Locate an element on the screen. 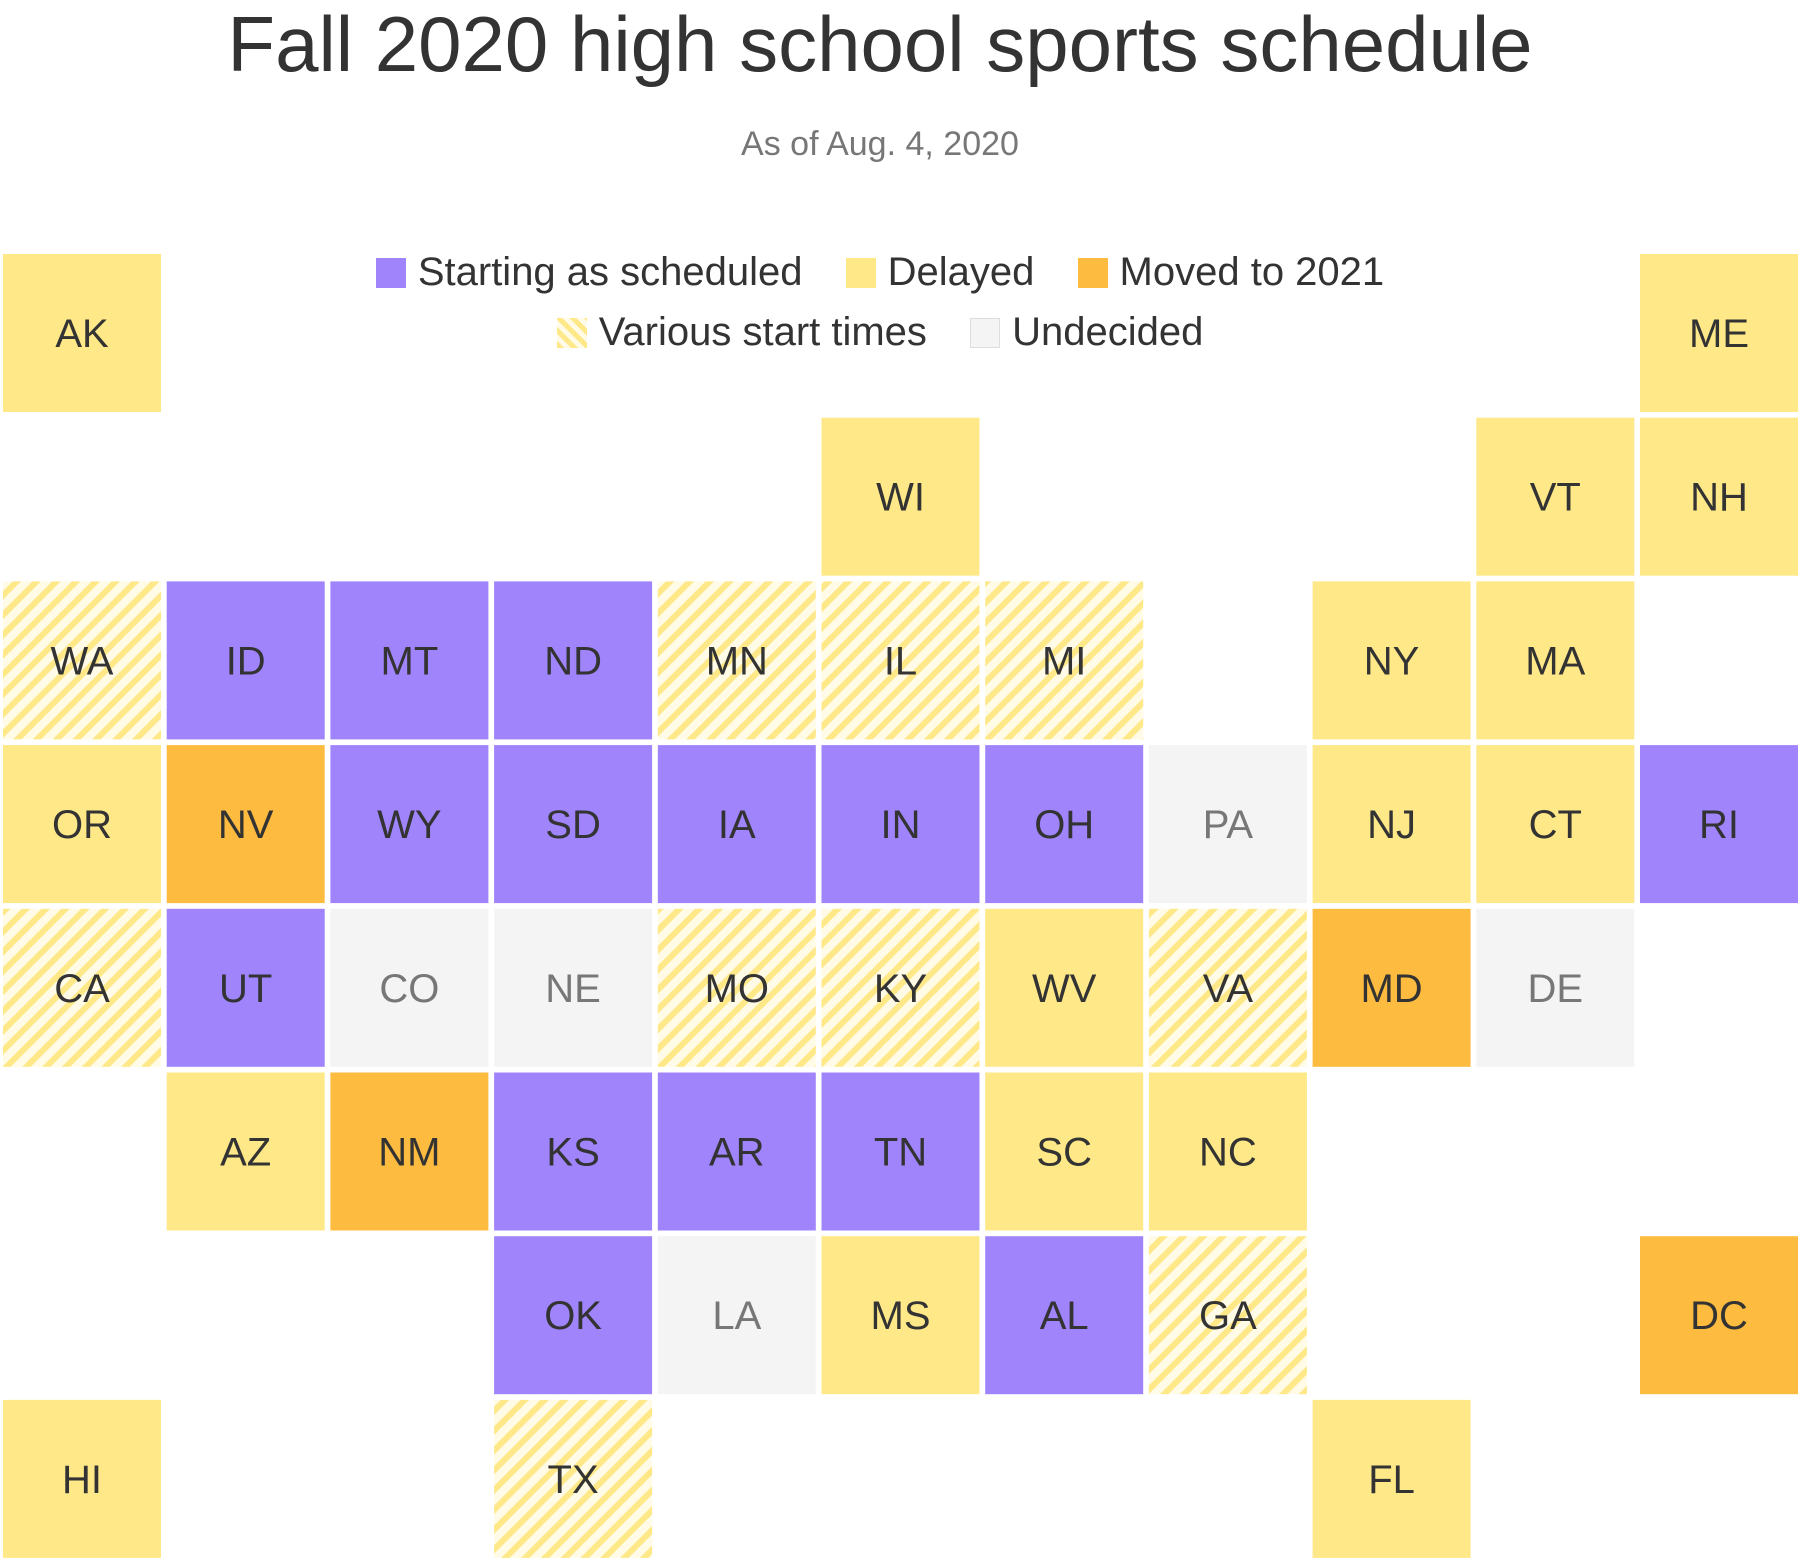 This screenshot has height=1563, width=1800. state-tile-vt is located at coordinates (1555, 496).